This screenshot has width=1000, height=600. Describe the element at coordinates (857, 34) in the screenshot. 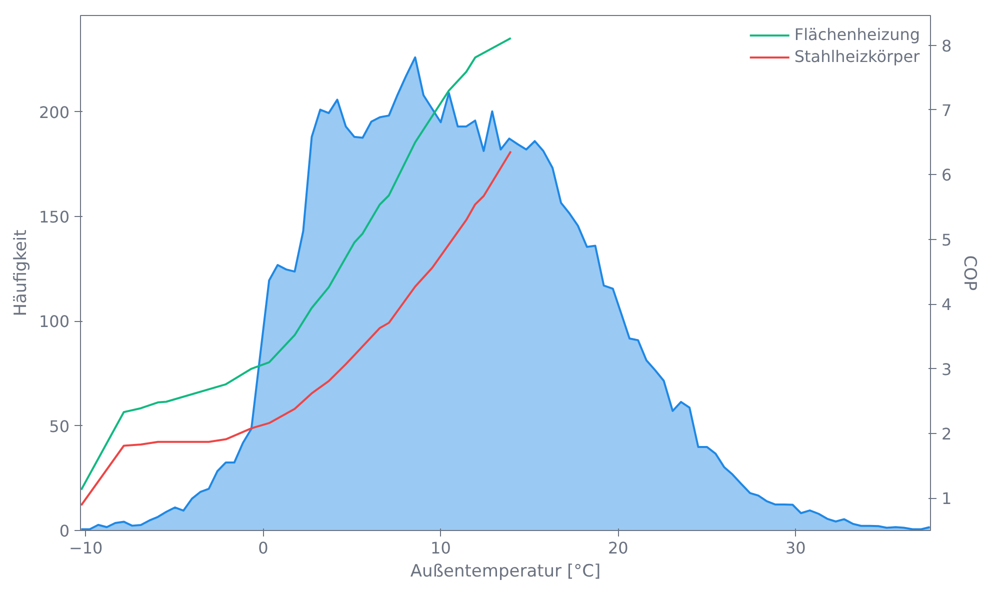

I see `legend-label: Flächenheizung` at that location.